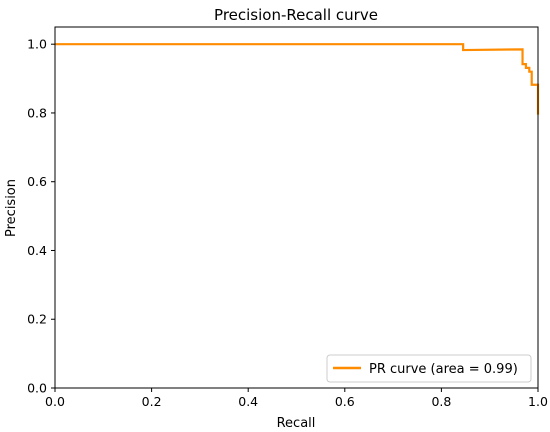  I want to click on x-tick-label-2: 0.4, so click(248, 401).